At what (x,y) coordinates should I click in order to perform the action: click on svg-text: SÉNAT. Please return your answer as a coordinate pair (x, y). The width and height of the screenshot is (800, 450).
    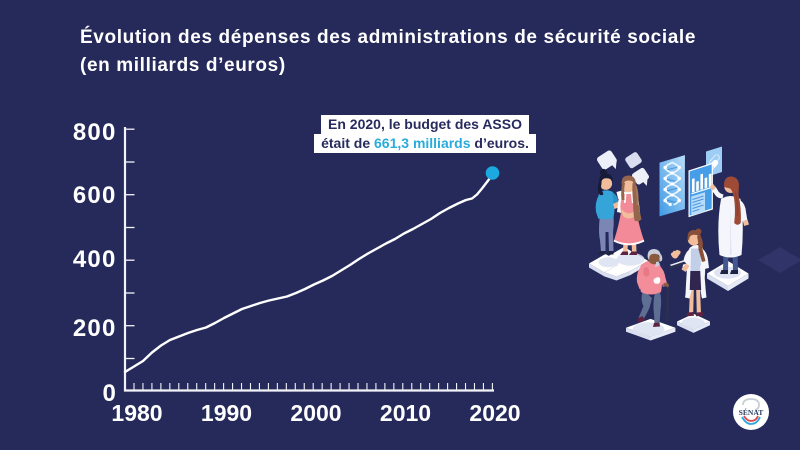
    Looking at the image, I should click on (751, 412).